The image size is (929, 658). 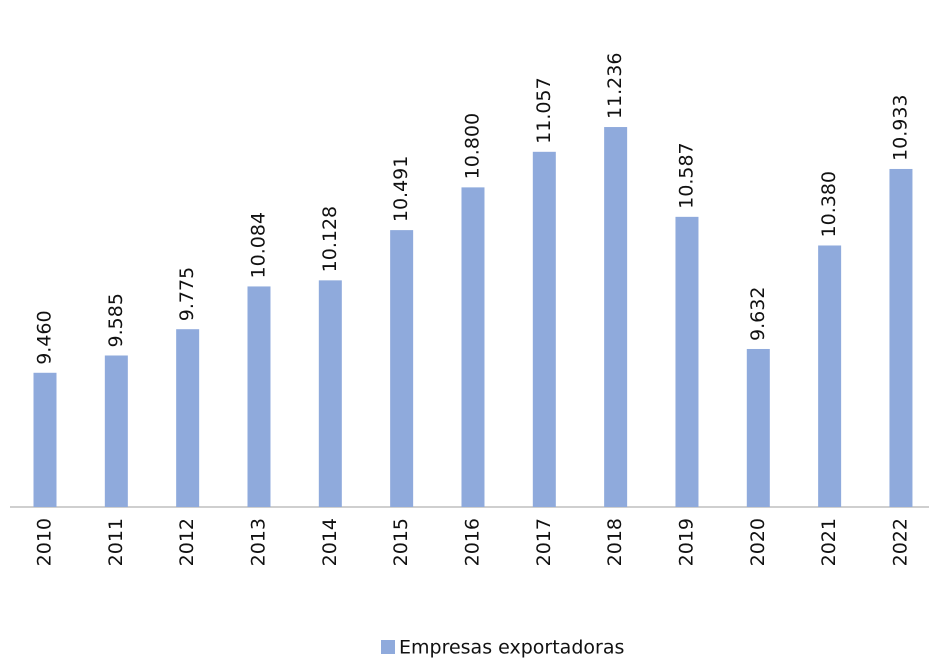 What do you see at coordinates (900, 542) in the screenshot?
I see `x-tick-label: 2022` at bounding box center [900, 542].